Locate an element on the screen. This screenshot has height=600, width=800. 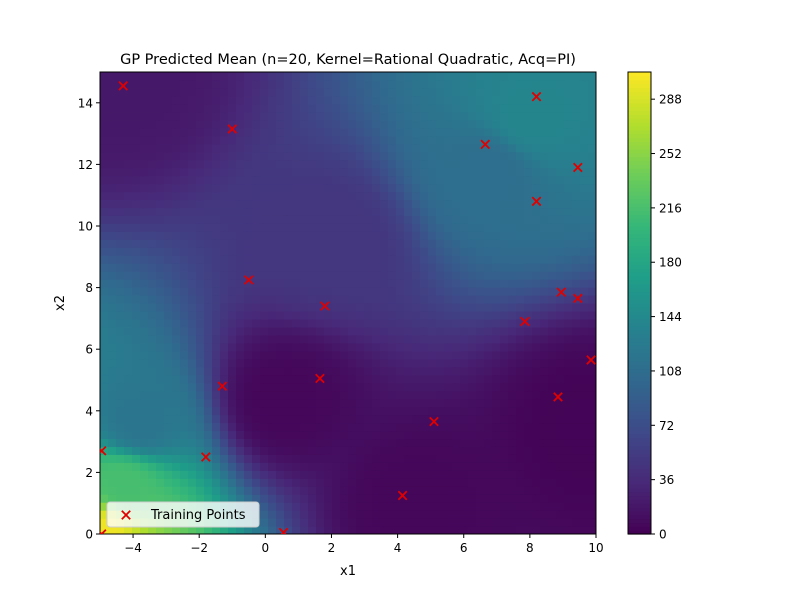
x-tick-label: 6 is located at coordinates (464, 548).